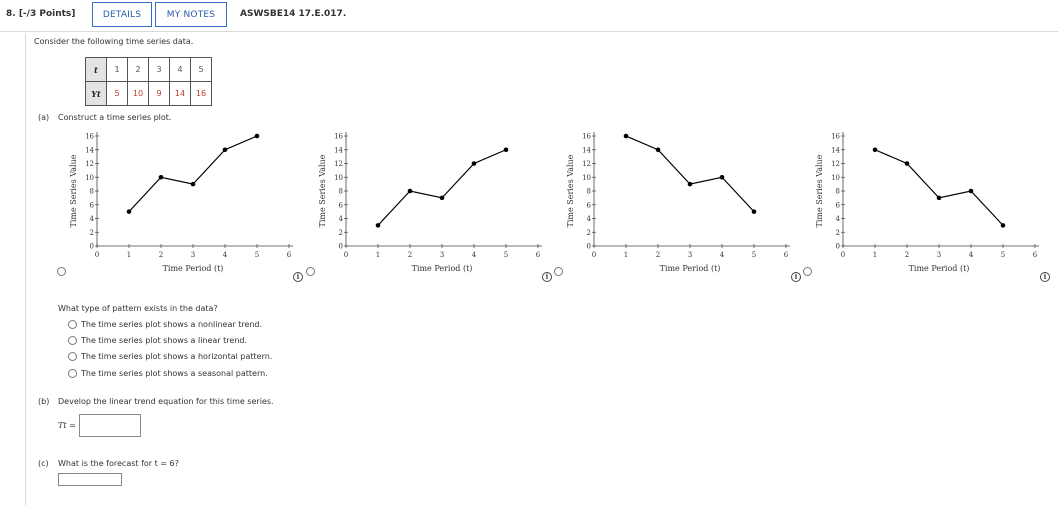 The image size is (1058, 505). What do you see at coordinates (310, 271) in the screenshot?
I see `chart-option-2-radio` at bounding box center [310, 271].